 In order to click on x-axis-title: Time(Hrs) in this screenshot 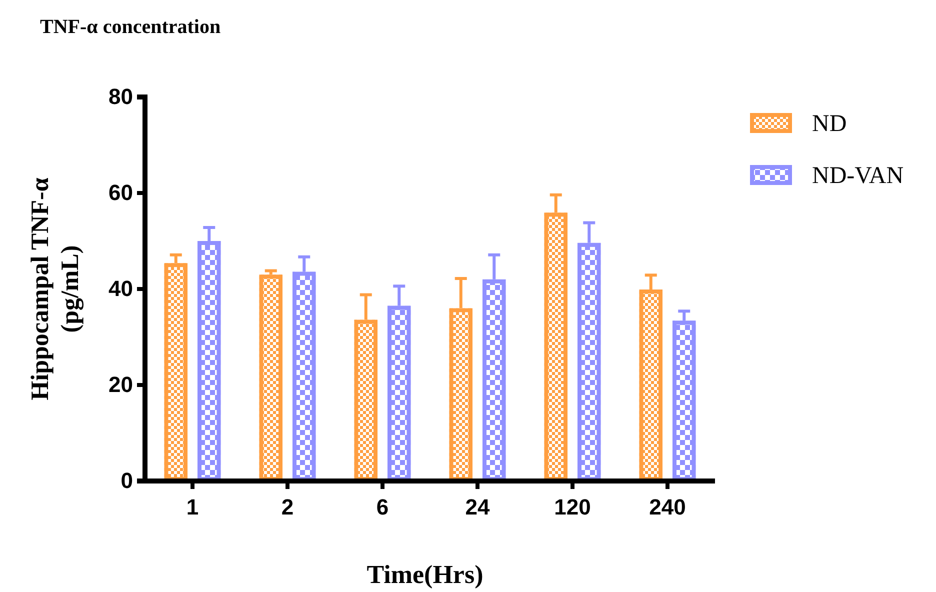, I will do `click(425, 574)`.